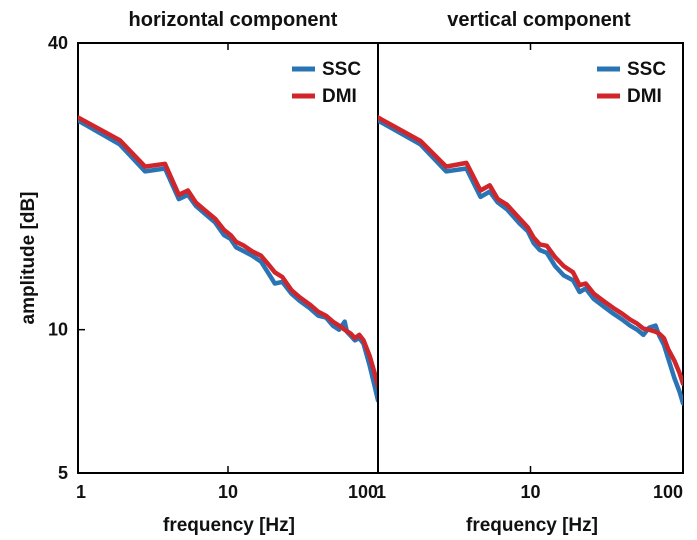  Describe the element at coordinates (58, 330) in the screenshot. I see `y-tick-label: 10` at that location.